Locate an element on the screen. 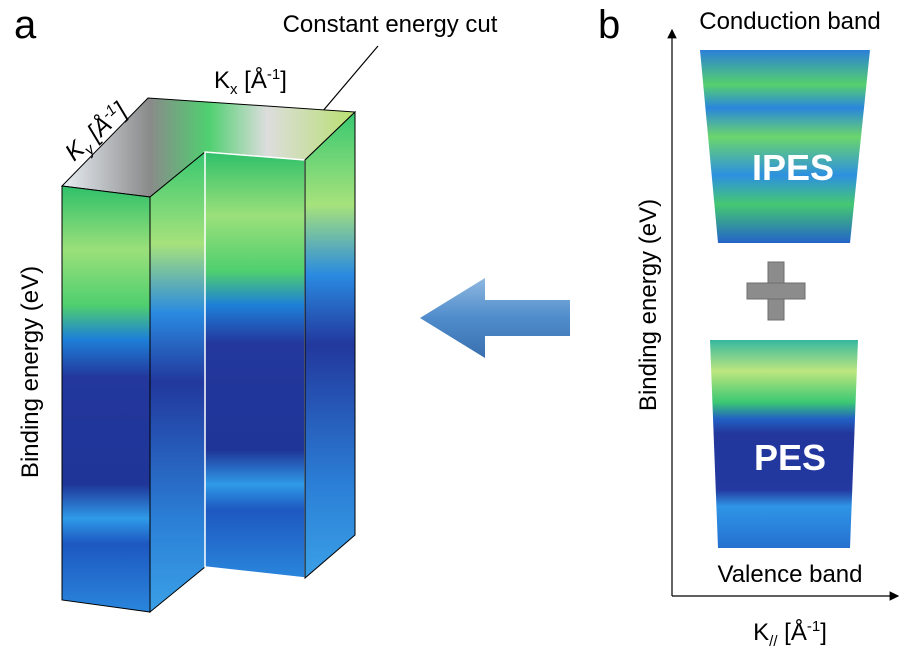 The width and height of the screenshot is (914, 651). kx-base: K is located at coordinates (222, 80).